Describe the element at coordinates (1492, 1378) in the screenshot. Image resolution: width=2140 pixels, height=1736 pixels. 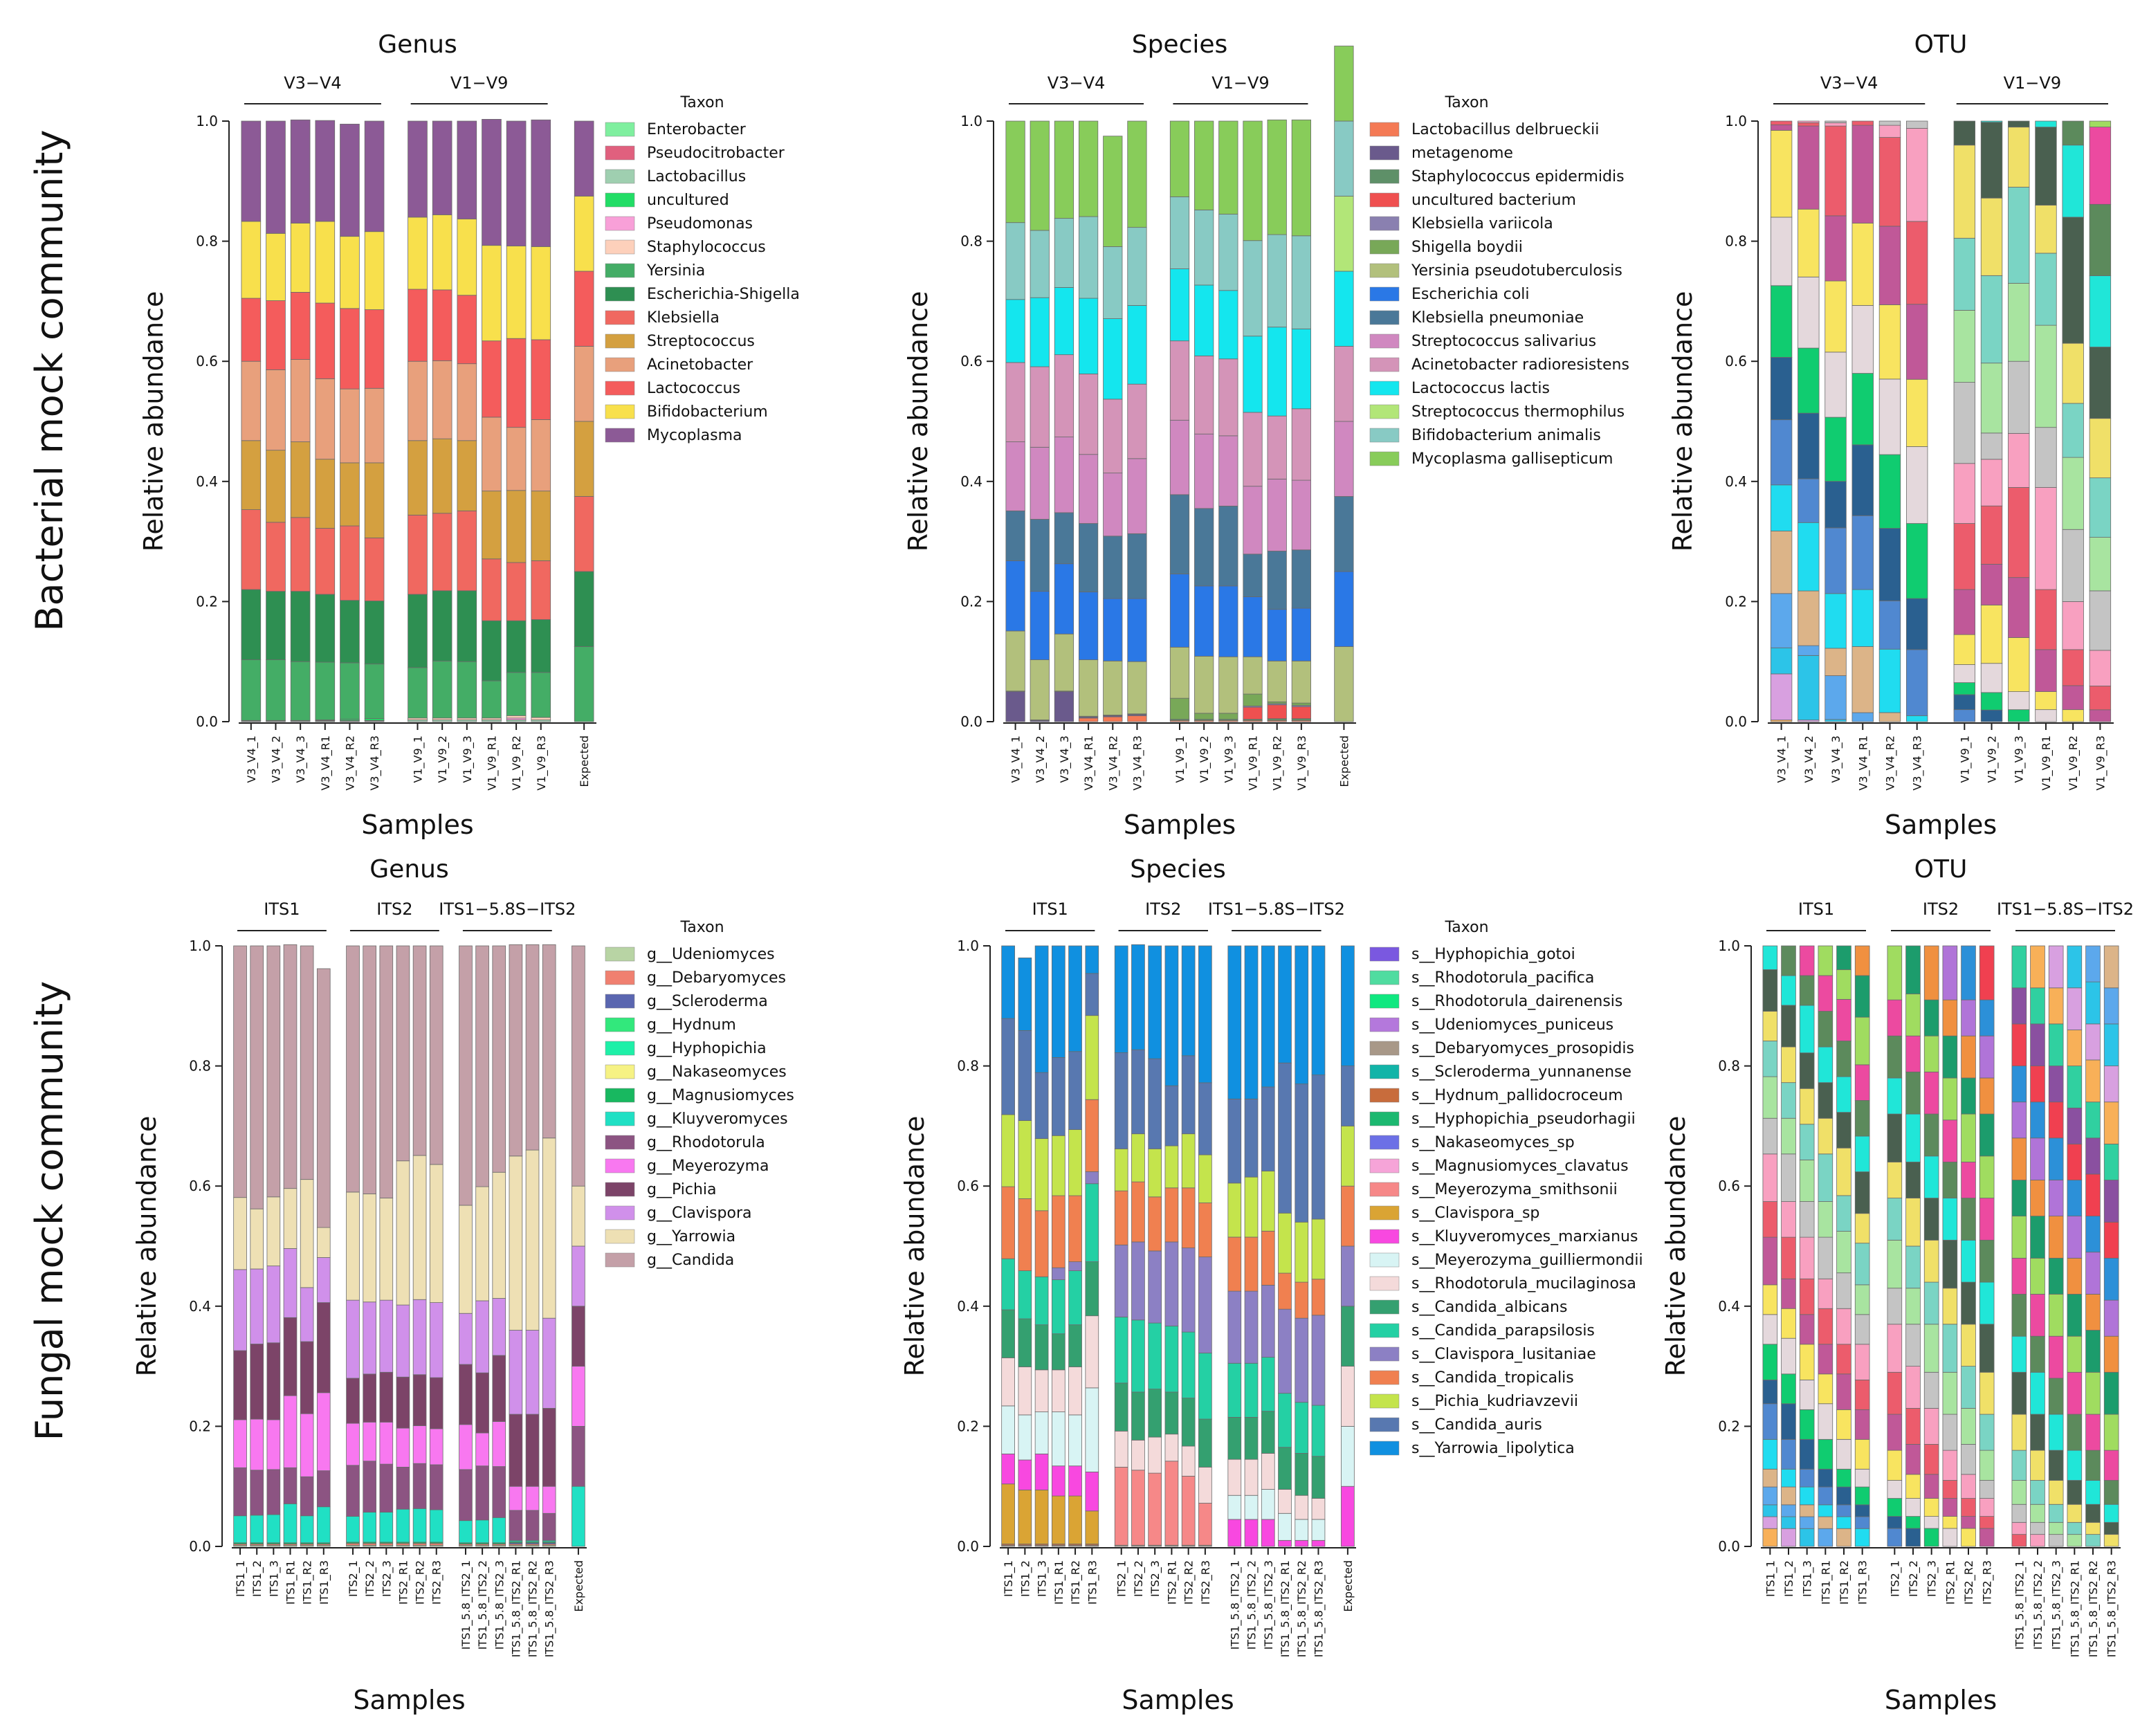
I see `legend-entry: s__Candida_tropicalis` at that location.